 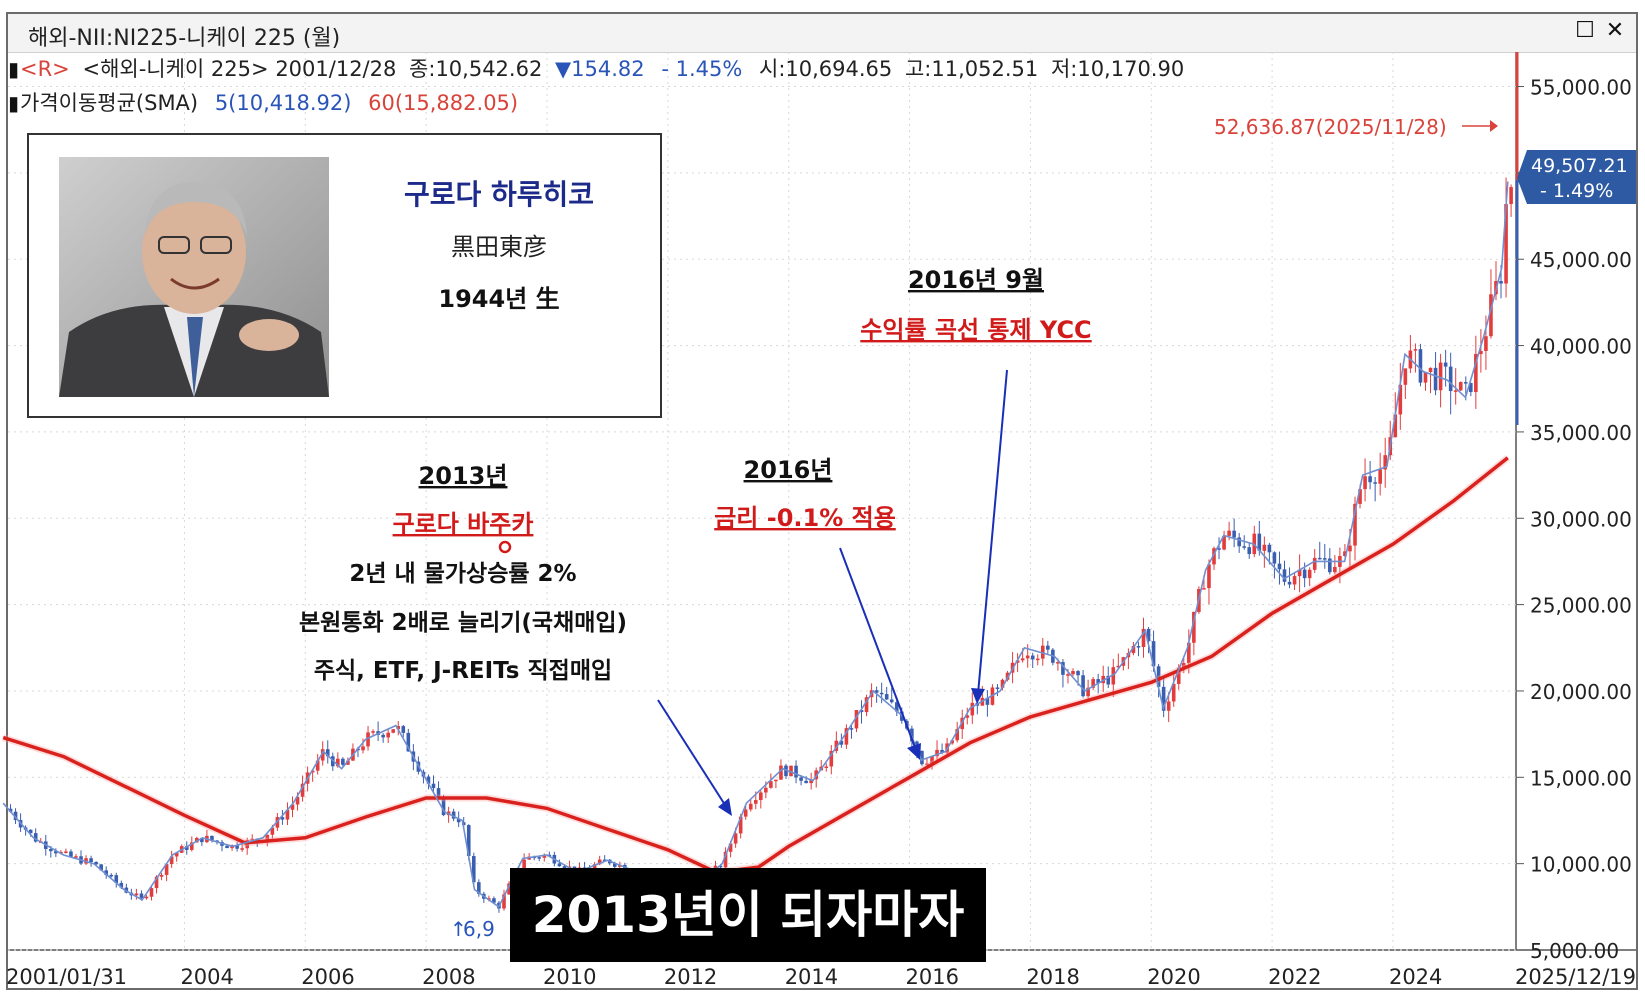 I want to click on maximize-icon: ☐, so click(x=1585, y=30).